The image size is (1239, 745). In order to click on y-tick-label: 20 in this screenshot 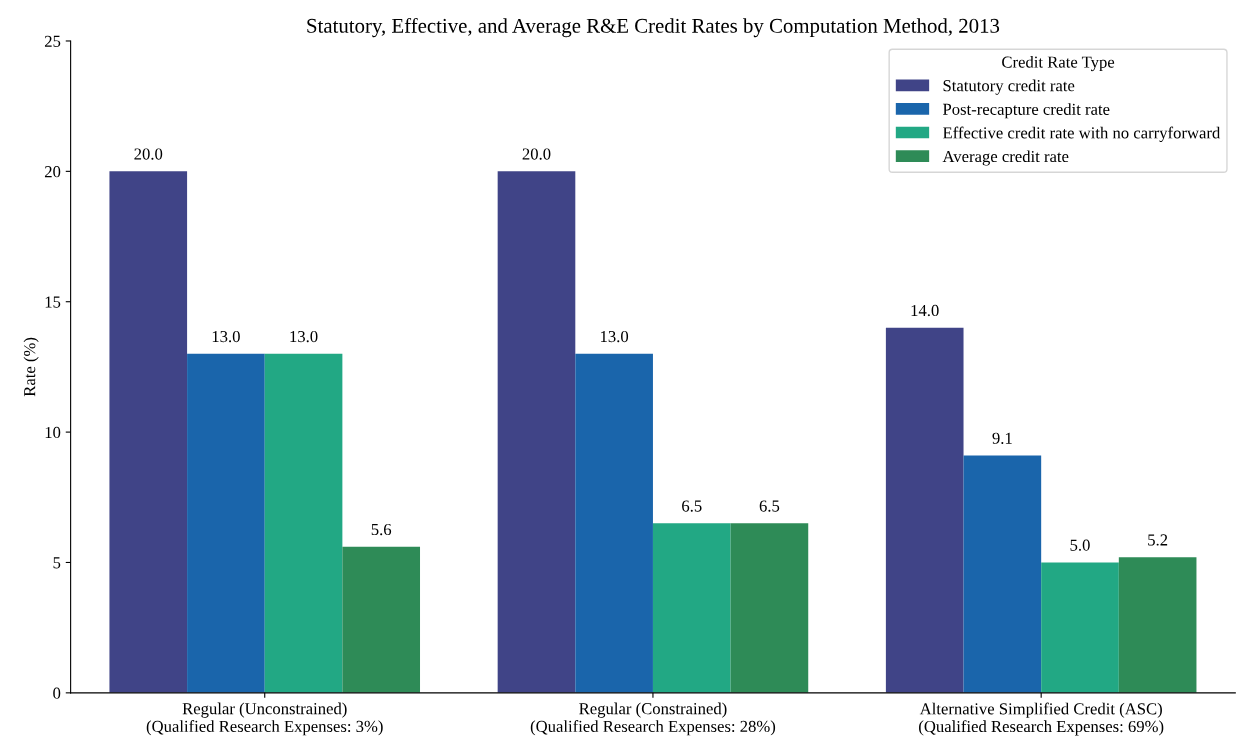, I will do `click(52, 172)`.